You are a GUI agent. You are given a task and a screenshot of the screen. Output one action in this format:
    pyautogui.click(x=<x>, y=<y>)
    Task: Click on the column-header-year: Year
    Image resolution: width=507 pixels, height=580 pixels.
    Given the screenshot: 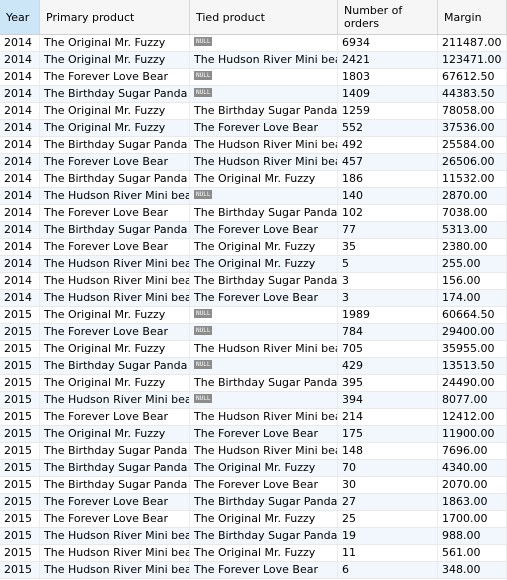 What is the action you would take?
    pyautogui.click(x=20, y=17)
    